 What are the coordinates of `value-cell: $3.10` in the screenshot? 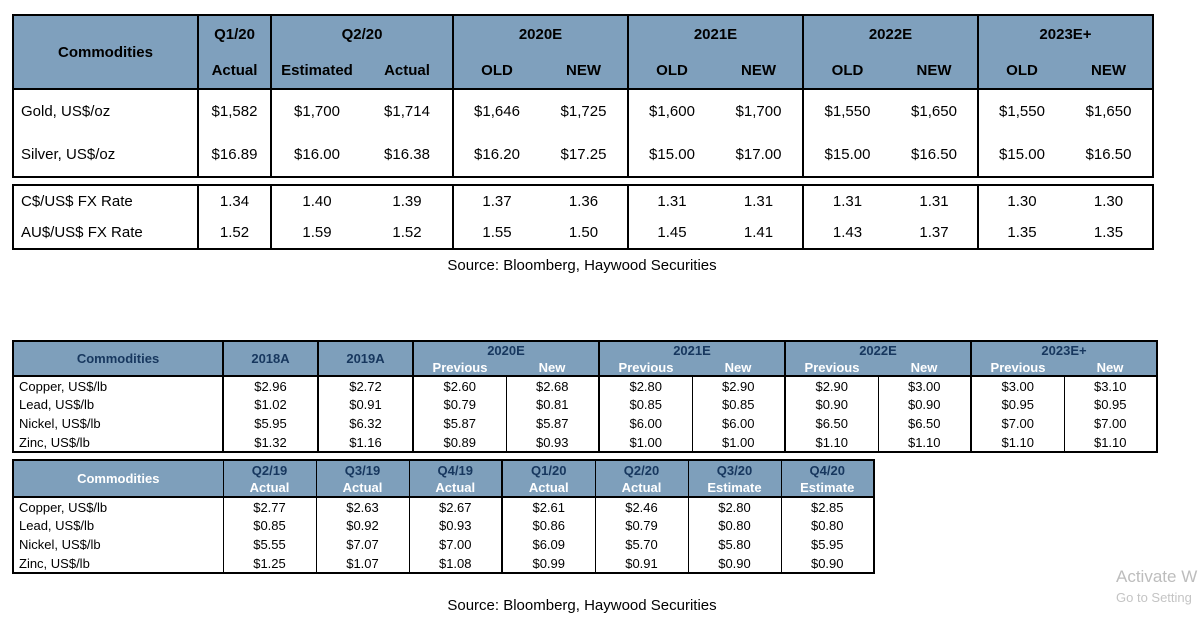 It's located at (1110, 385).